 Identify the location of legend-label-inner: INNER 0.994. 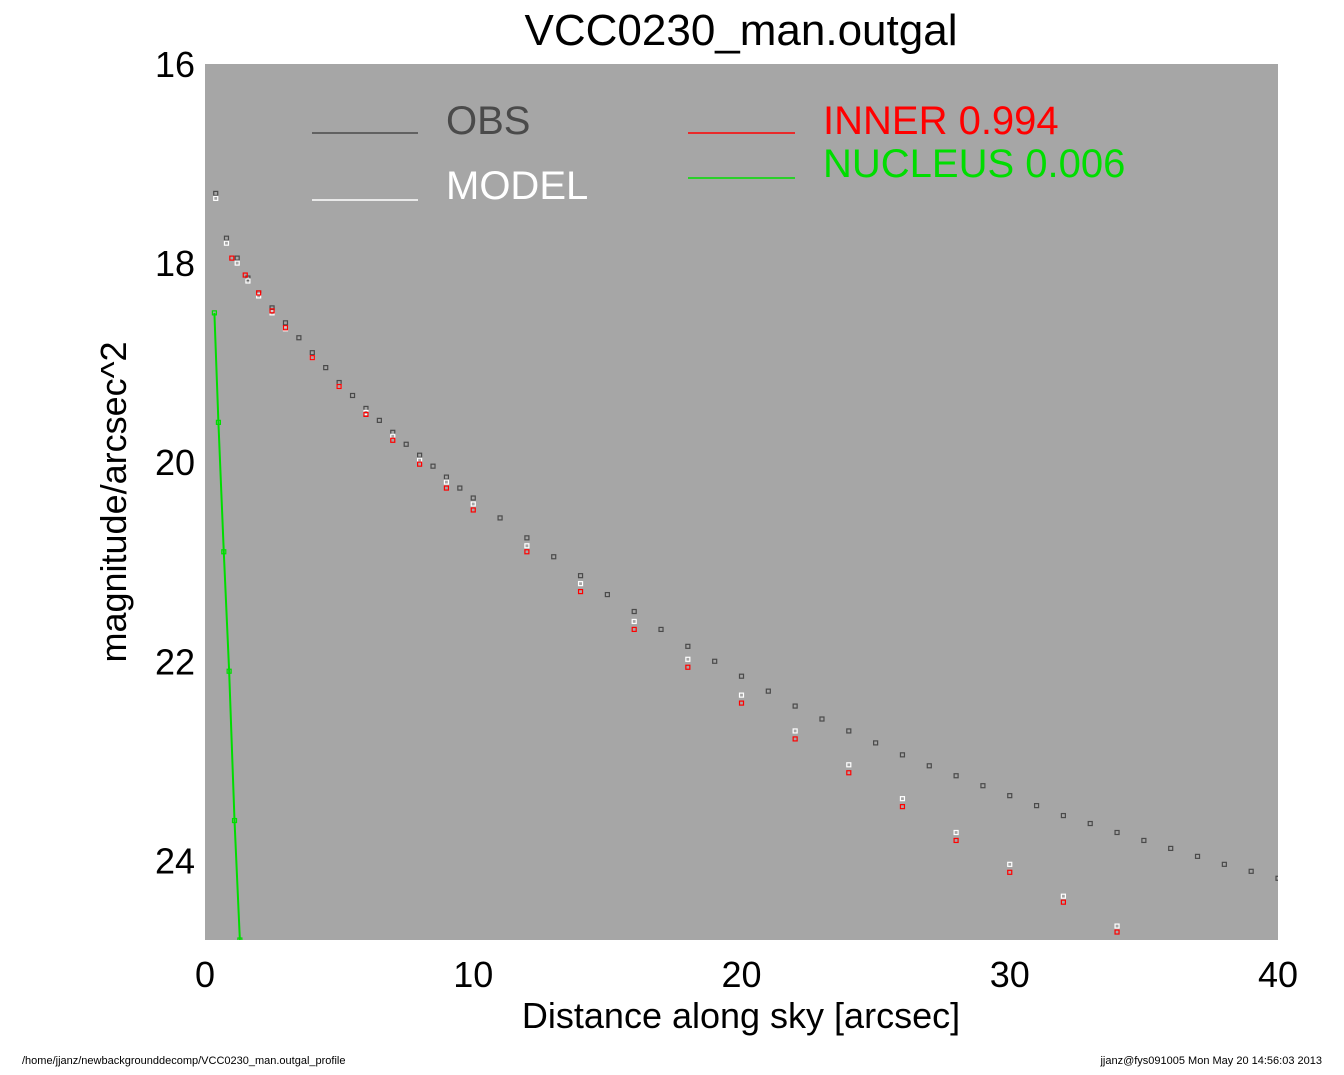
(941, 121).